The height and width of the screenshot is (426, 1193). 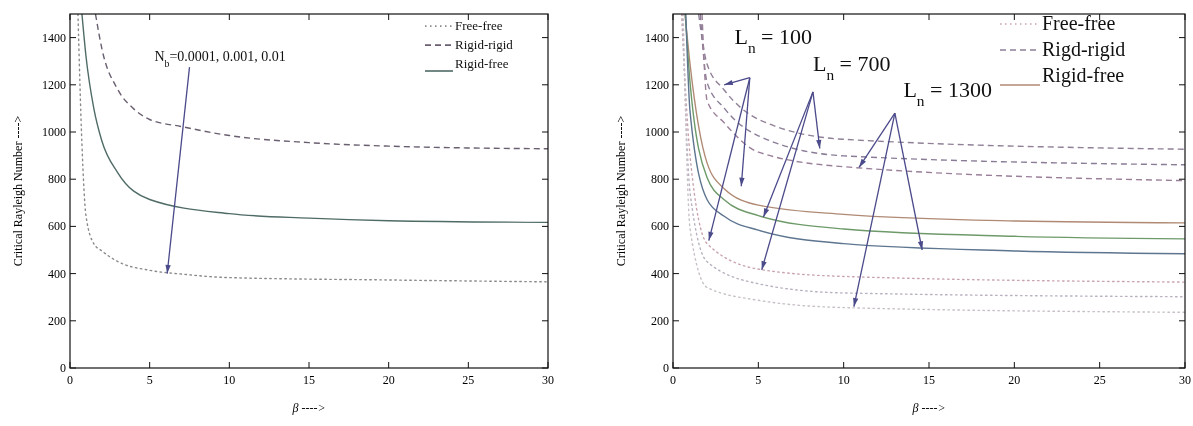 What do you see at coordinates (220, 59) in the screenshot?
I see `annotation: N$_{b}$=0.0001, 0.001, 0.01` at bounding box center [220, 59].